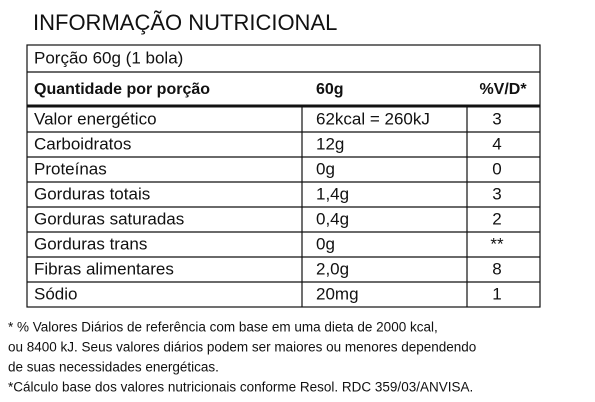 The height and width of the screenshot is (402, 595). I want to click on cell: Gorduras totais, so click(92, 193).